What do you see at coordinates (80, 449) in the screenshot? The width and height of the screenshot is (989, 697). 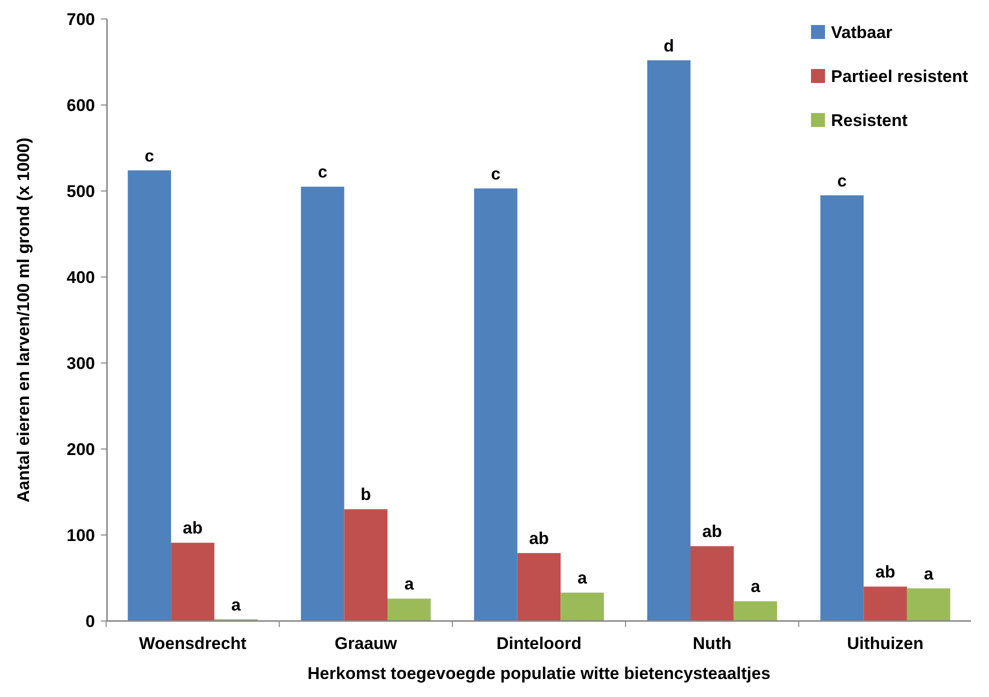 I see `y-tick-label: 200` at bounding box center [80, 449].